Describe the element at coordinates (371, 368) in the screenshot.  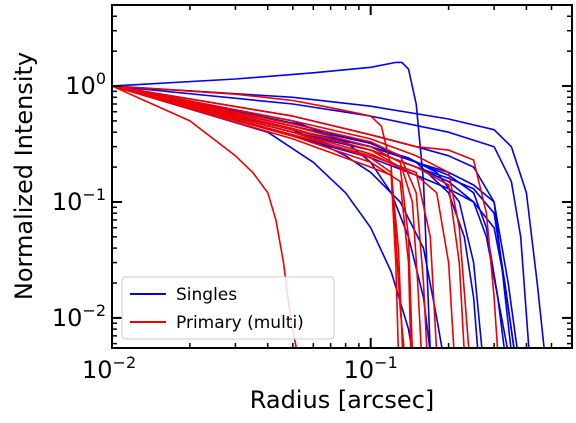
I see `x-tick-label-1: 10⁻¹` at that location.